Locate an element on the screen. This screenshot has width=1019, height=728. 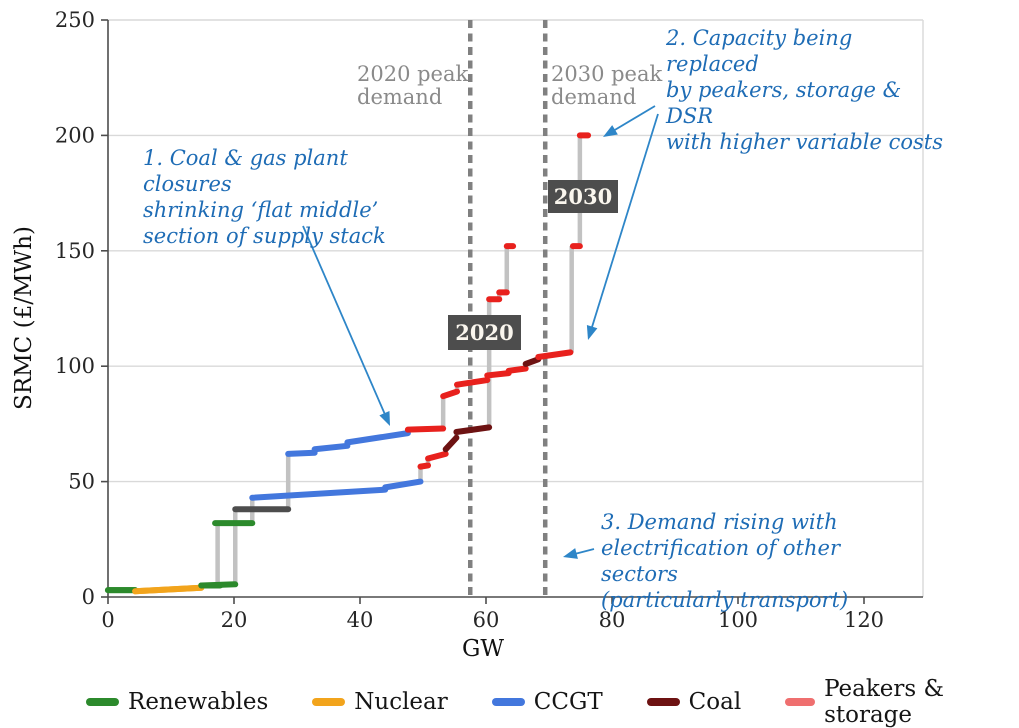
legend-item-renewables: Renewables is located at coordinates (177, 702).